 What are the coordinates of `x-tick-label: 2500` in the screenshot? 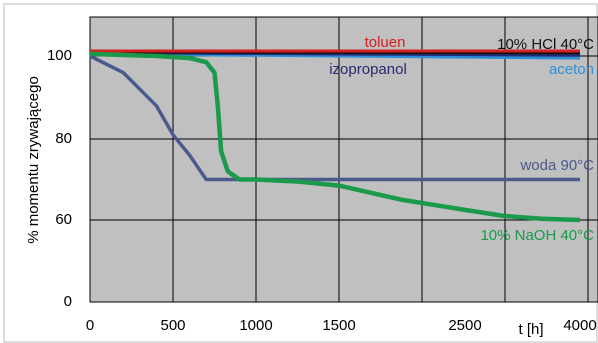 It's located at (464, 325).